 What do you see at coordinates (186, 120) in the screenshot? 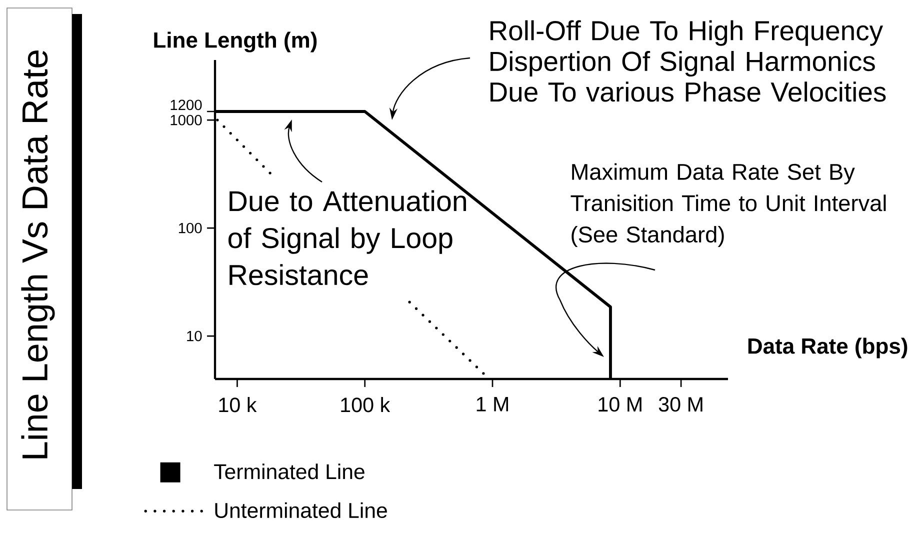
I see `y-tick-label: 1000` at bounding box center [186, 120].